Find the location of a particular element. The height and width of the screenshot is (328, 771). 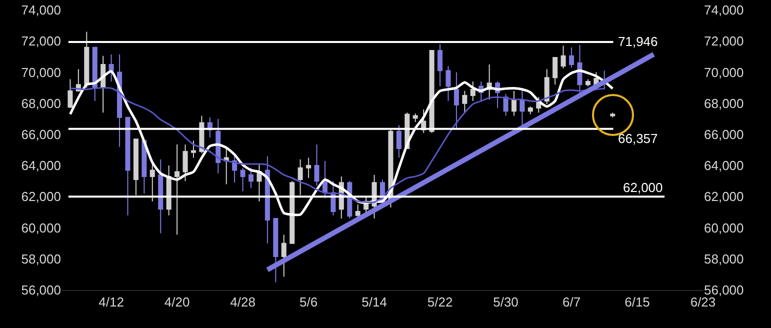

y-tick-label: 74,000 is located at coordinates (41, 10).